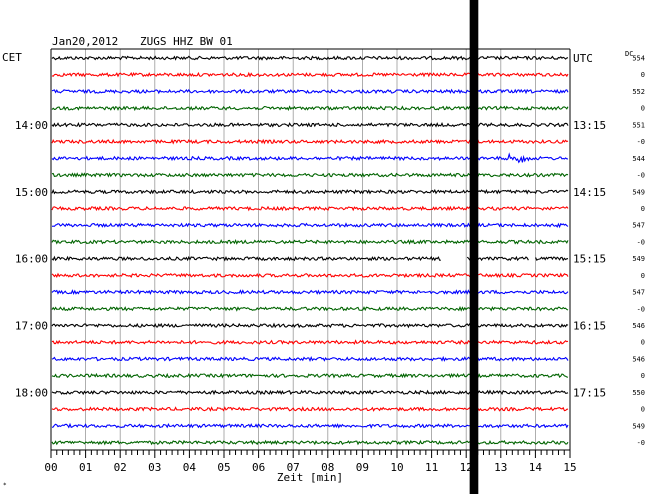 This screenshot has width=650, height=494. Describe the element at coordinates (431, 467) in the screenshot. I see `x-tick-label-11: 11` at that location.